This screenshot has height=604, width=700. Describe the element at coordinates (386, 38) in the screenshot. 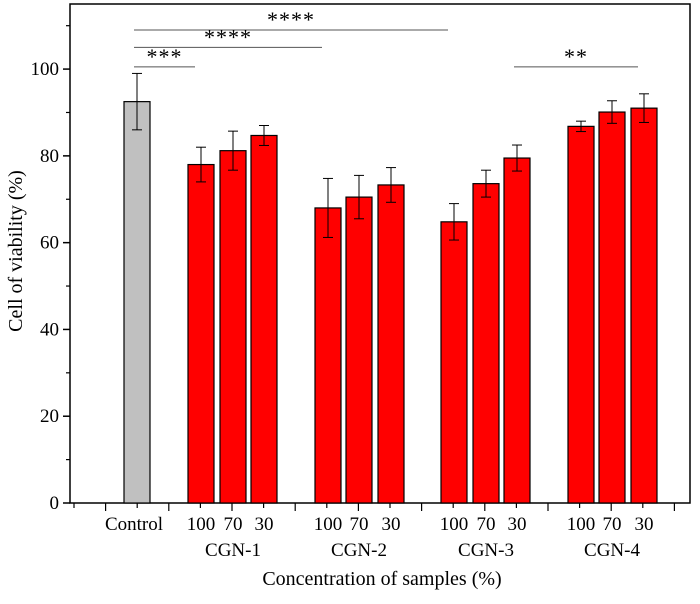

I see `significance-annotations: *********** **` at that location.